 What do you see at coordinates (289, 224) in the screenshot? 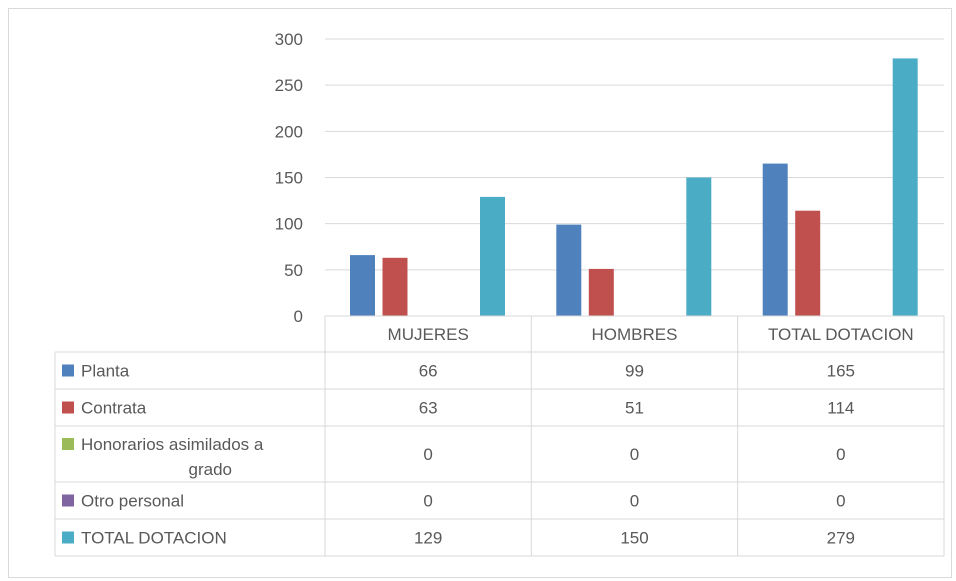
I see `y-tick-label: 100` at bounding box center [289, 224].